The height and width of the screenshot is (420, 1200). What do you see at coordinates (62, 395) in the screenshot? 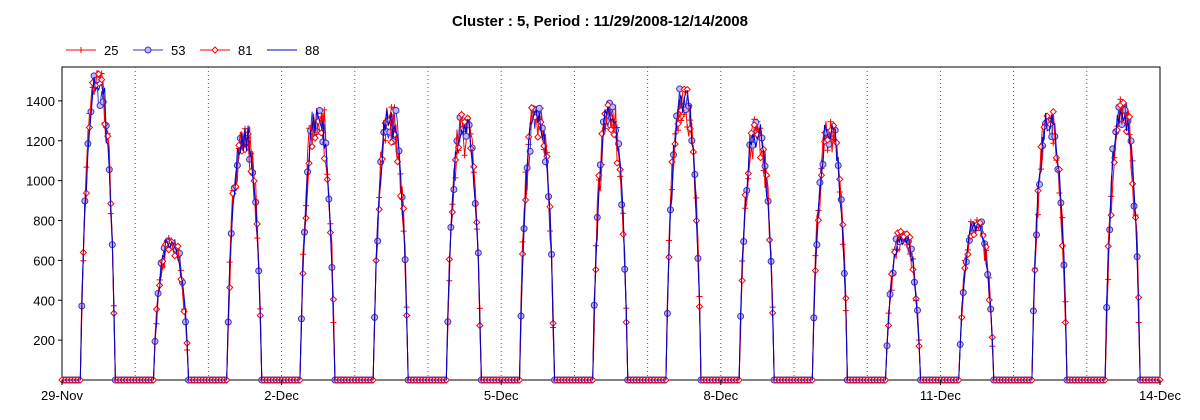
I see `x-tick-label: 29-Nov` at bounding box center [62, 395].